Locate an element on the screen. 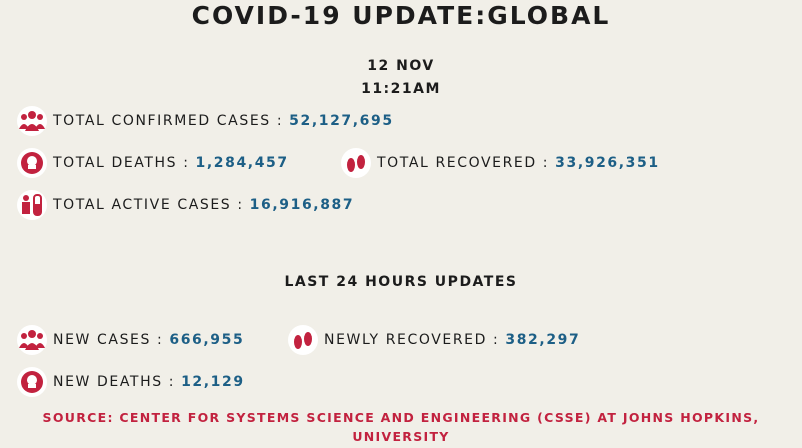  stat-row: NEW CASES : 666,955 is located at coordinates (130, 340).